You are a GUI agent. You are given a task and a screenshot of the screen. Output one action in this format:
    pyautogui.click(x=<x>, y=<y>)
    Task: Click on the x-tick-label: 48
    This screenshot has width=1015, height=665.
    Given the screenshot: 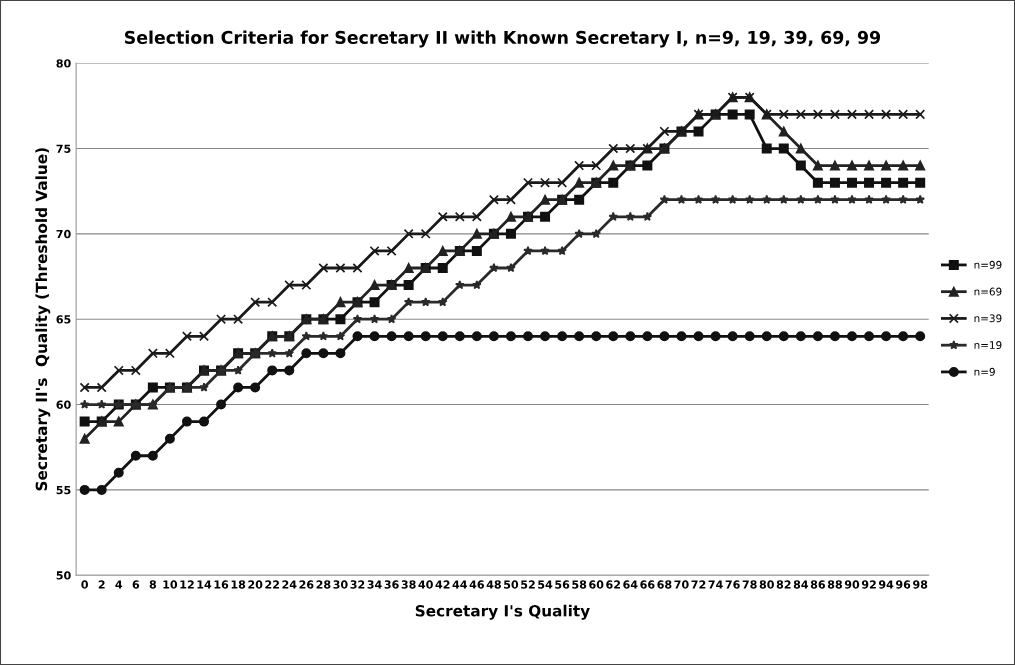 What is the action you would take?
    pyautogui.click(x=493, y=584)
    